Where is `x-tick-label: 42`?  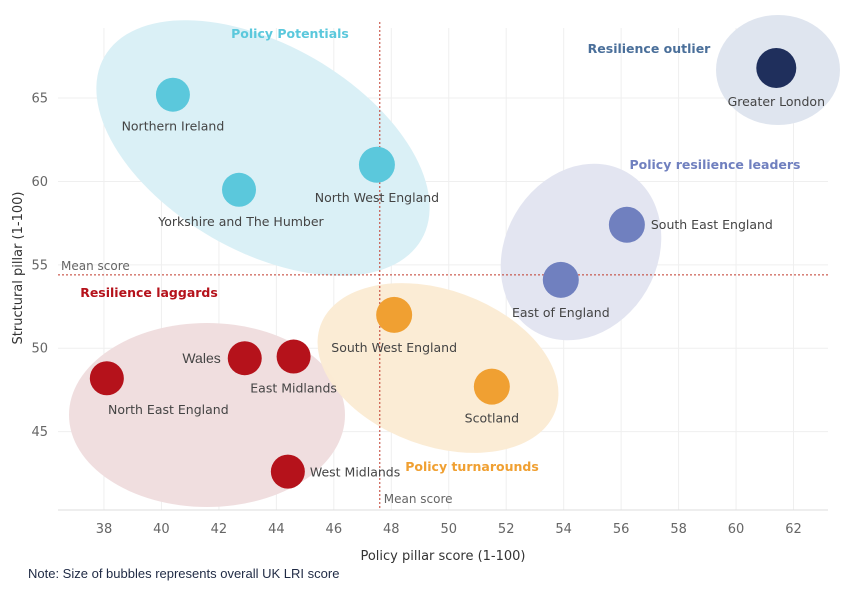
x-tick-label: 42 is located at coordinates (219, 529).